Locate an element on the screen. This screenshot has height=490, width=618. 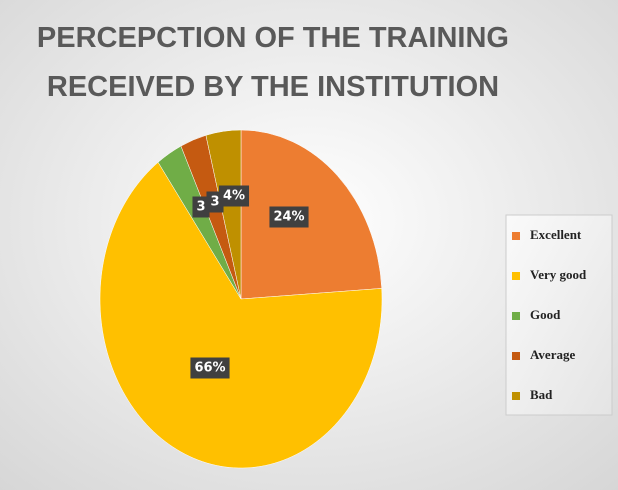
data-label: 66% is located at coordinates (209, 368).